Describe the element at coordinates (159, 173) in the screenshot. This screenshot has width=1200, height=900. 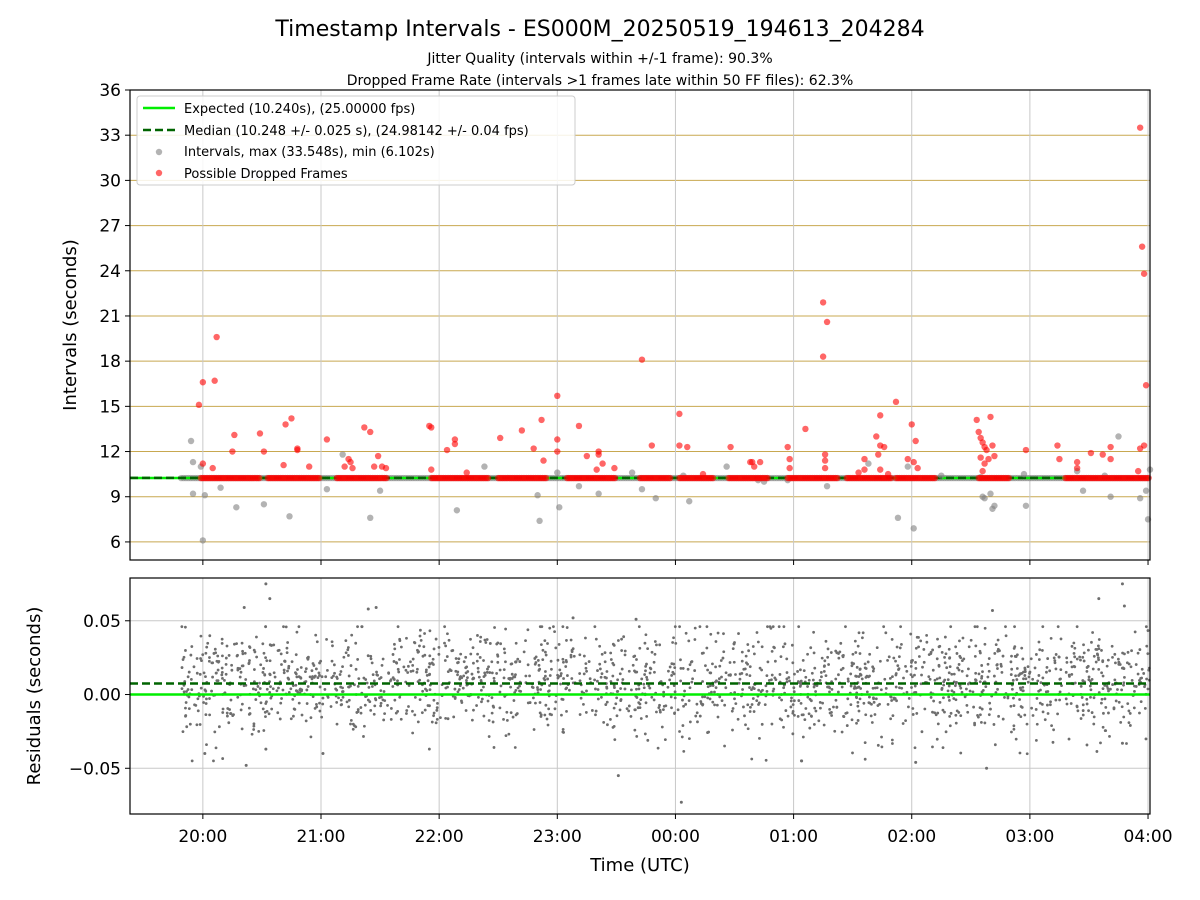
I see `legend-dropped-marker` at that location.